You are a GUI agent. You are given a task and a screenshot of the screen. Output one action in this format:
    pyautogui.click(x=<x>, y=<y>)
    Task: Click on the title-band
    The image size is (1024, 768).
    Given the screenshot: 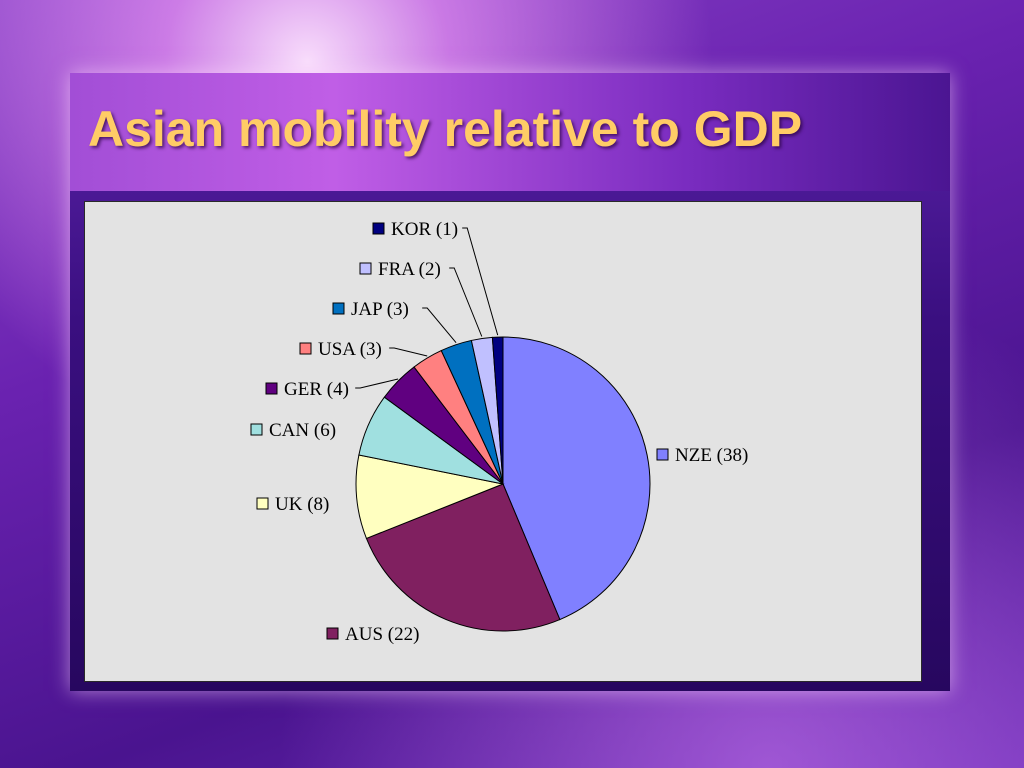 What is the action you would take?
    pyautogui.click(x=510, y=132)
    